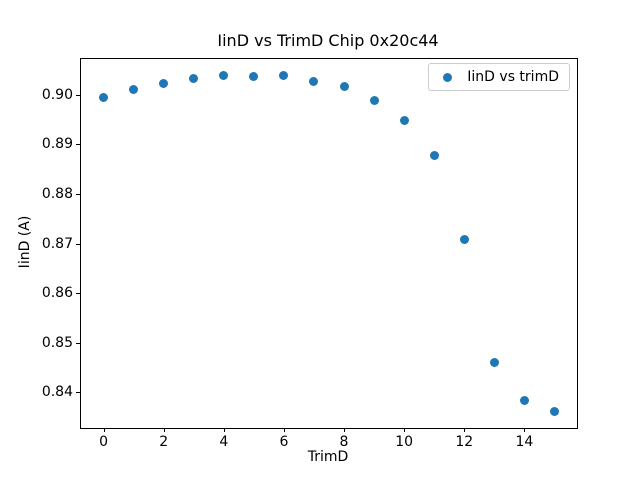 Image resolution: width=640 pixels, height=480 pixels. I want to click on x-tick-label: 14, so click(524, 442).